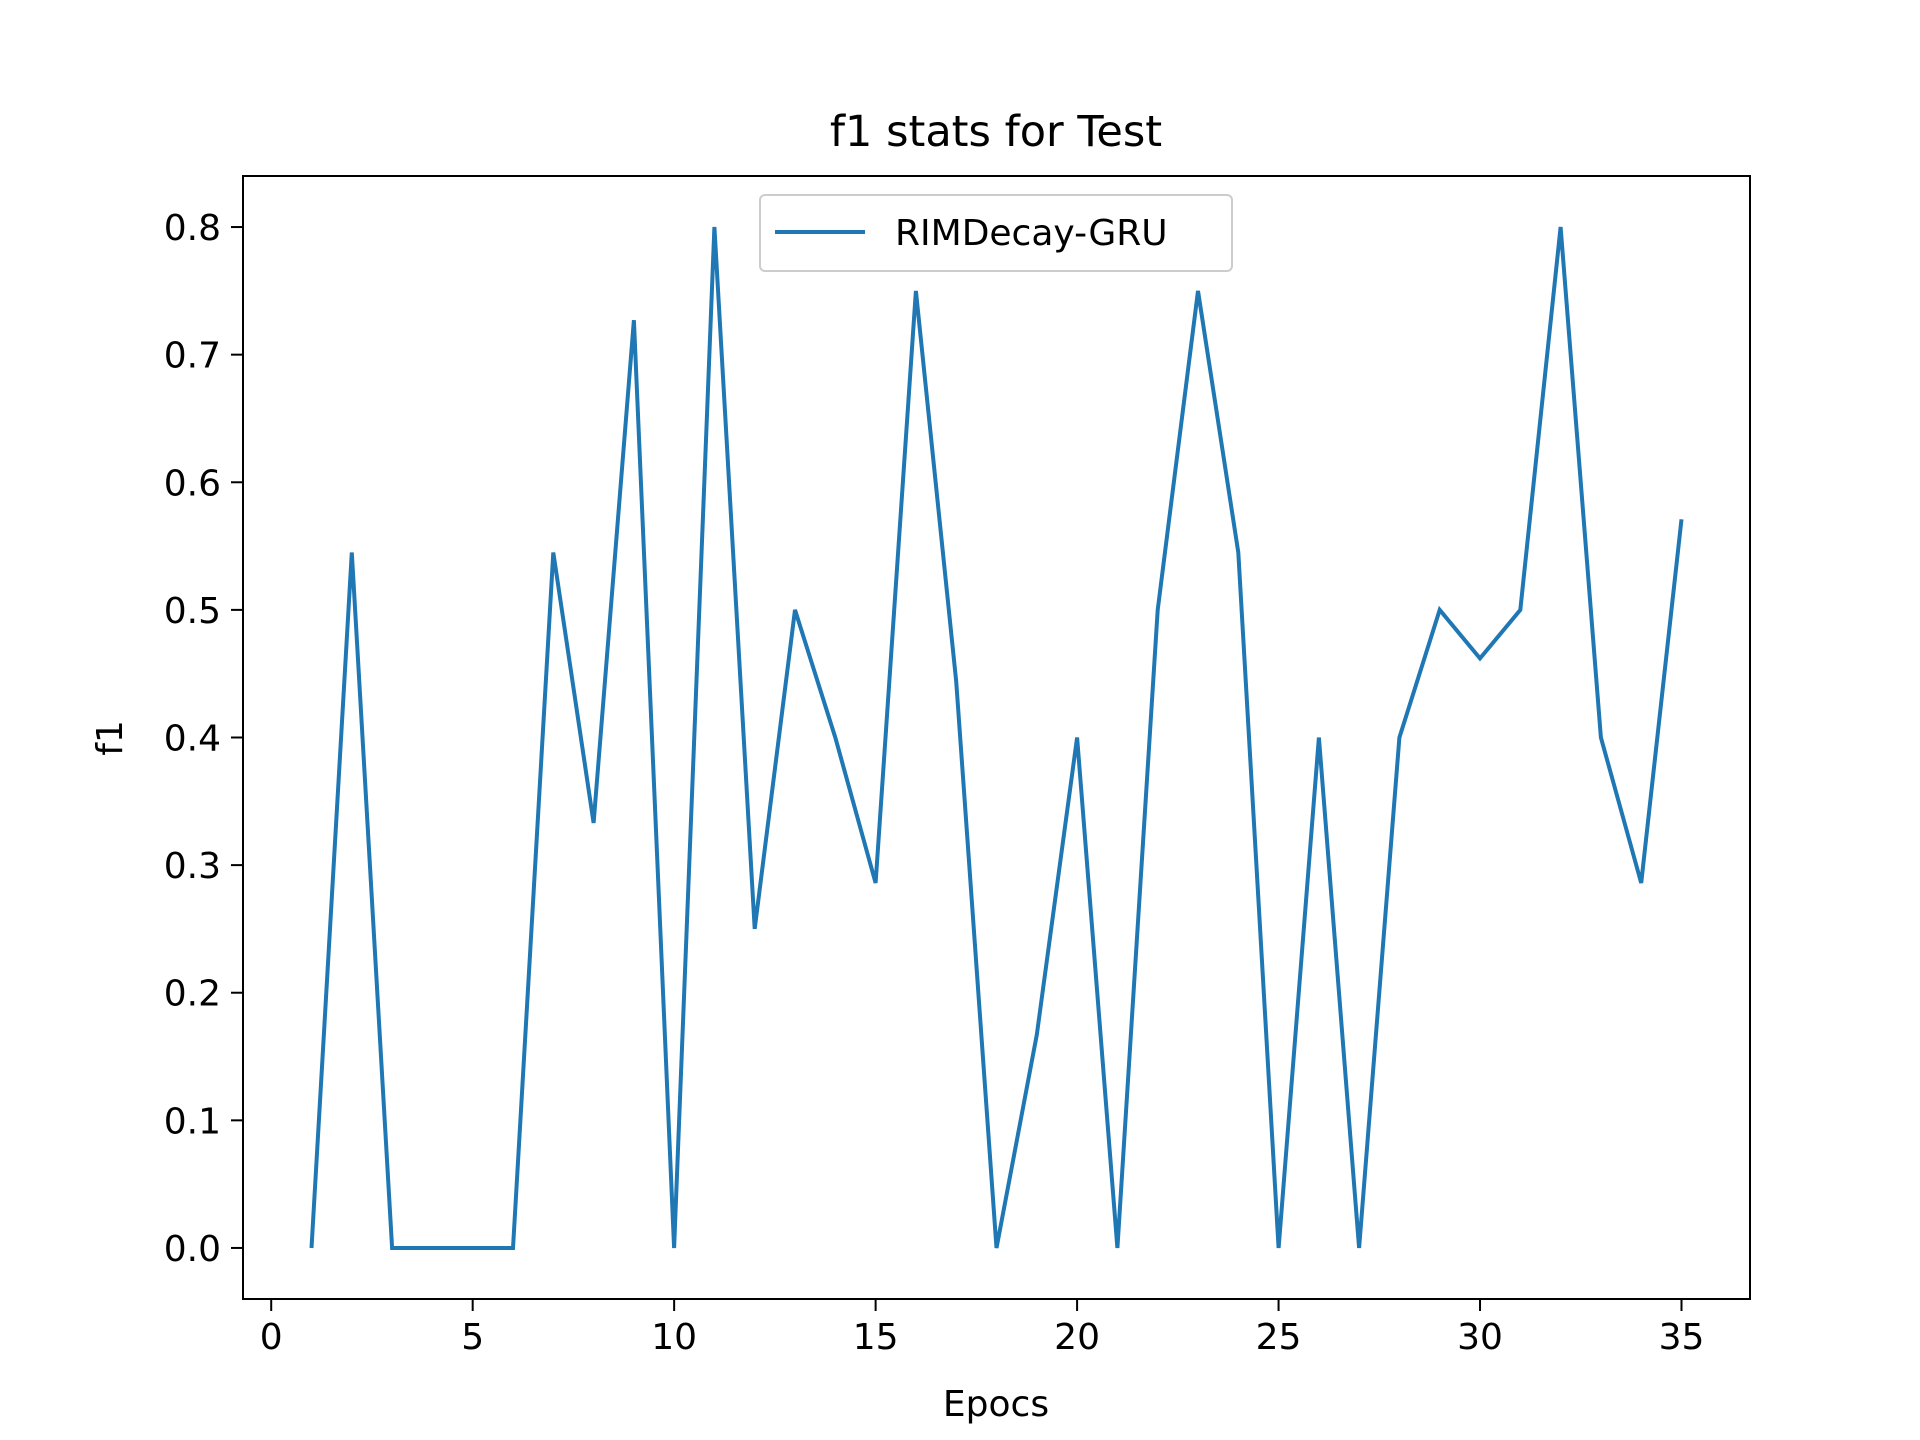 The width and height of the screenshot is (1920, 1440). Describe the element at coordinates (110, 738) in the screenshot. I see `y-axis-label: f1` at that location.